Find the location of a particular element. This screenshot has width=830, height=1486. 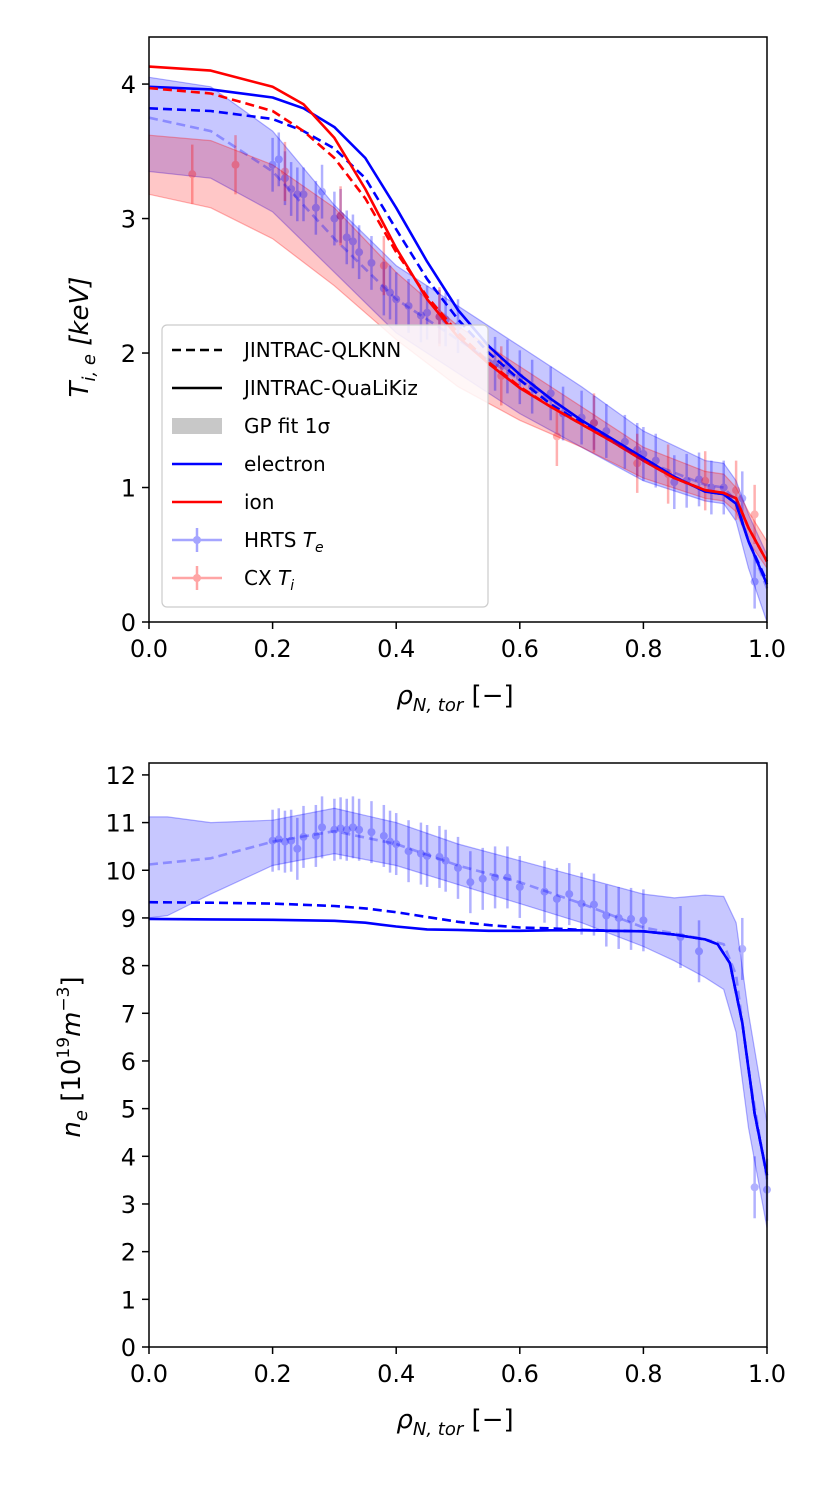

y-axis-label: ne [1019m−3] is located at coordinates (73, 1056).